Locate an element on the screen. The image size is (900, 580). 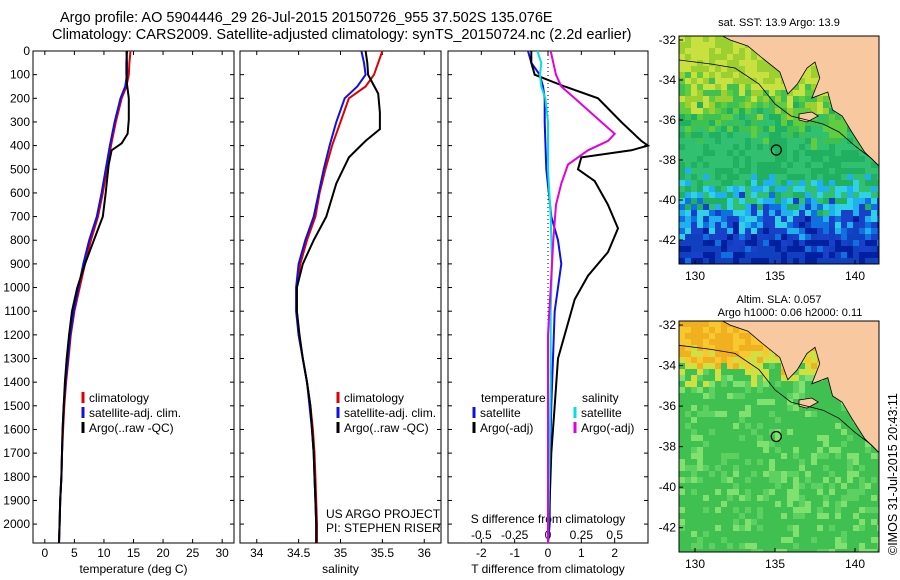
x-tick-label: 25 is located at coordinates (193, 553).